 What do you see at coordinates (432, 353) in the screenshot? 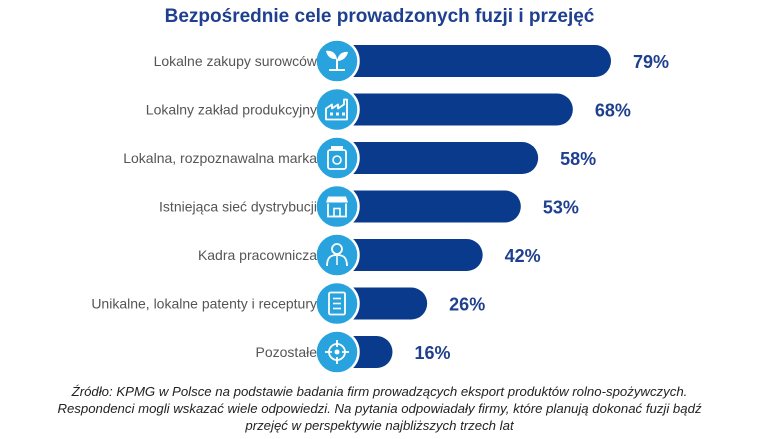
I see `value-label: 16%` at bounding box center [432, 353].